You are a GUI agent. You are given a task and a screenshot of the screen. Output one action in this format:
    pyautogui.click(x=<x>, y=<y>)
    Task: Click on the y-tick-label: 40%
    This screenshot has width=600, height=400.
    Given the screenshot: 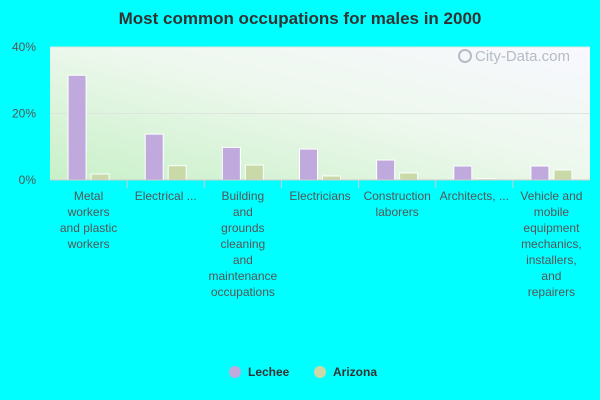 What is the action you would take?
    pyautogui.click(x=24, y=47)
    